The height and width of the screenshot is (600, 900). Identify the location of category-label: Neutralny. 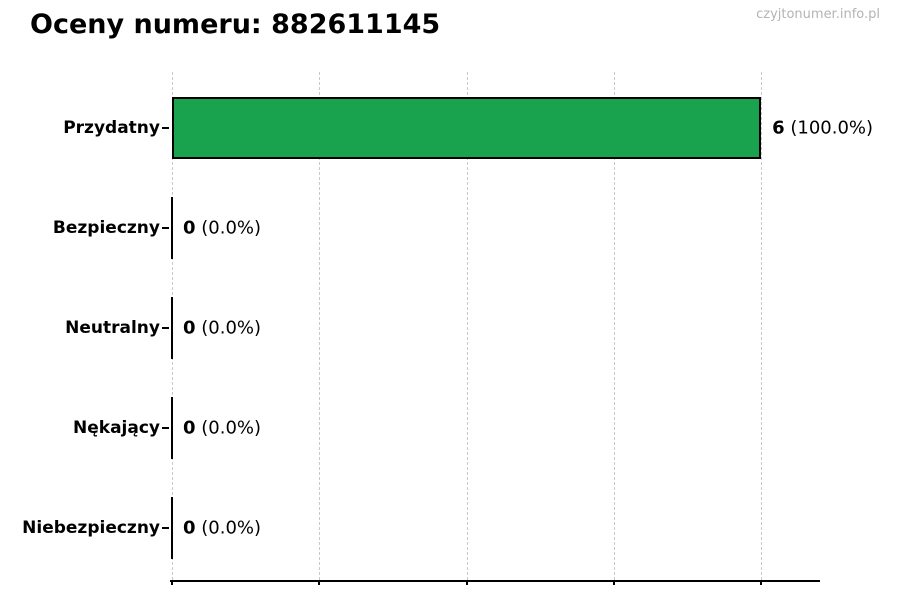
(112, 328).